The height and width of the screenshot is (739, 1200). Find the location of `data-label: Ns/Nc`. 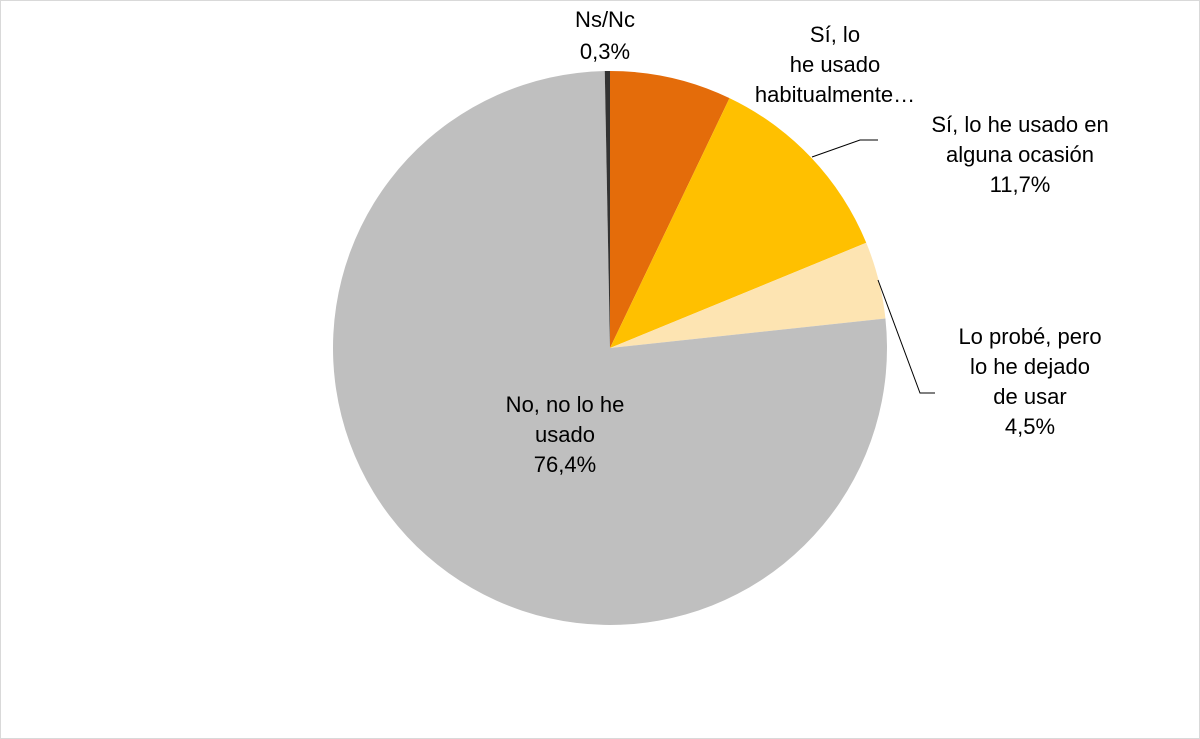

data-label: Ns/Nc is located at coordinates (605, 19).